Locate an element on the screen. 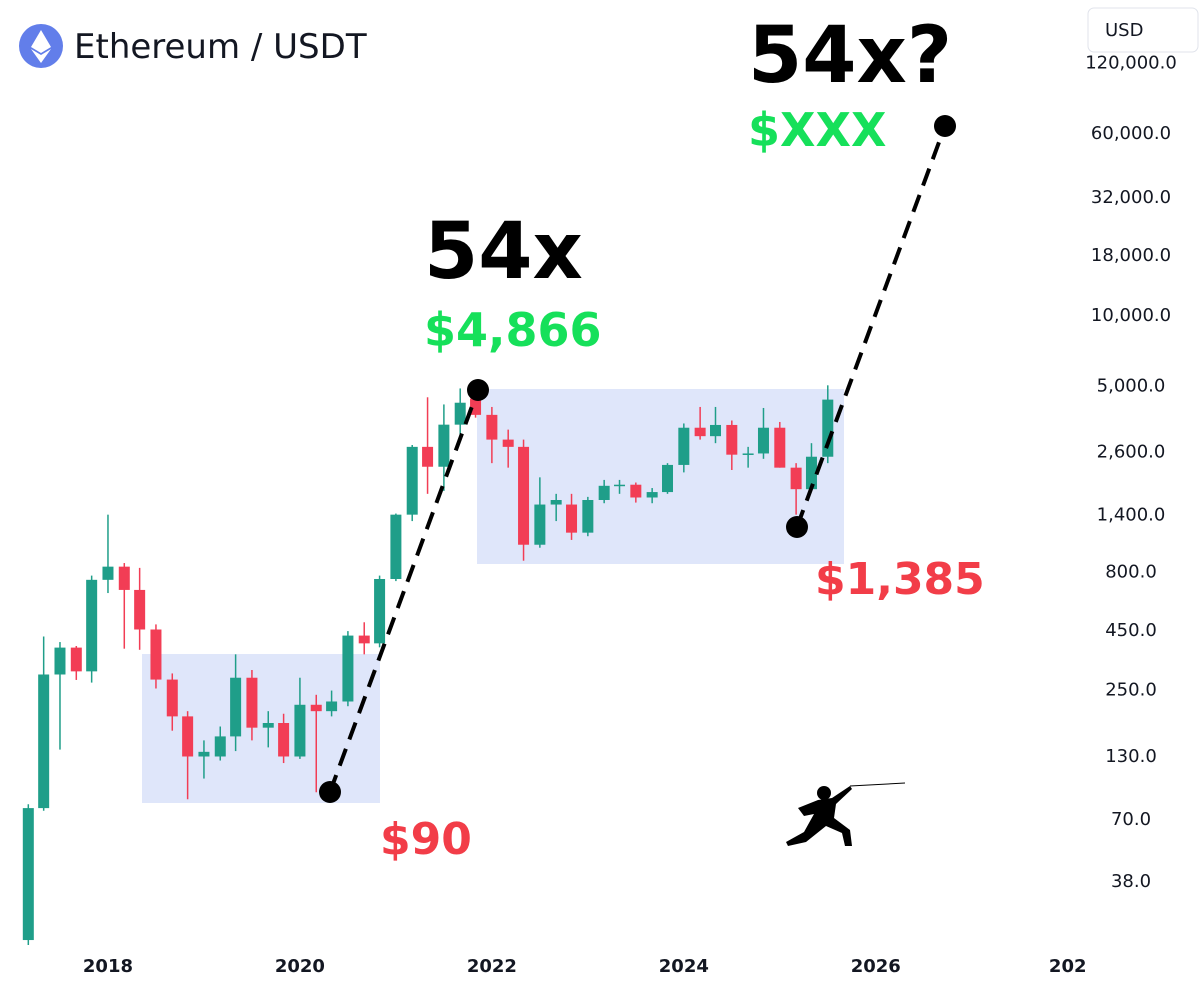 The width and height of the screenshot is (1200, 988). annotation: $90 is located at coordinates (426, 839).